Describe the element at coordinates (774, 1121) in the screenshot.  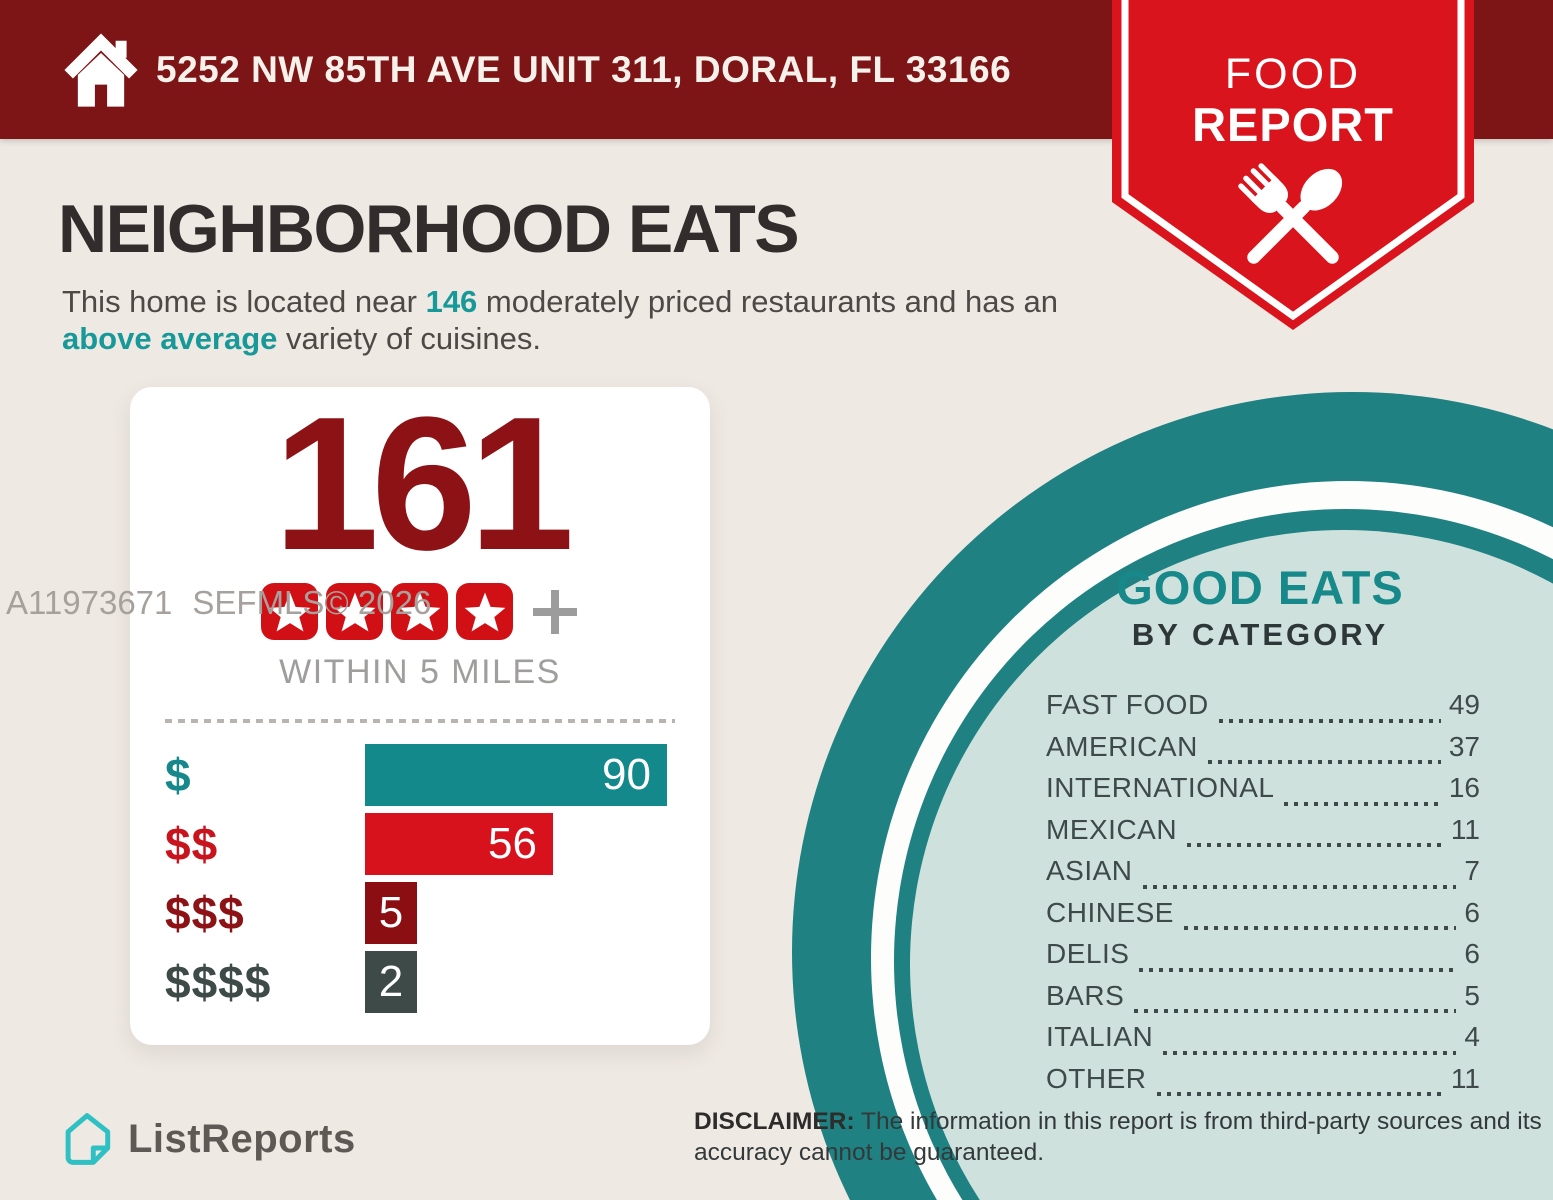
I see `disclaimer-label: DISCLAIMER:` at that location.